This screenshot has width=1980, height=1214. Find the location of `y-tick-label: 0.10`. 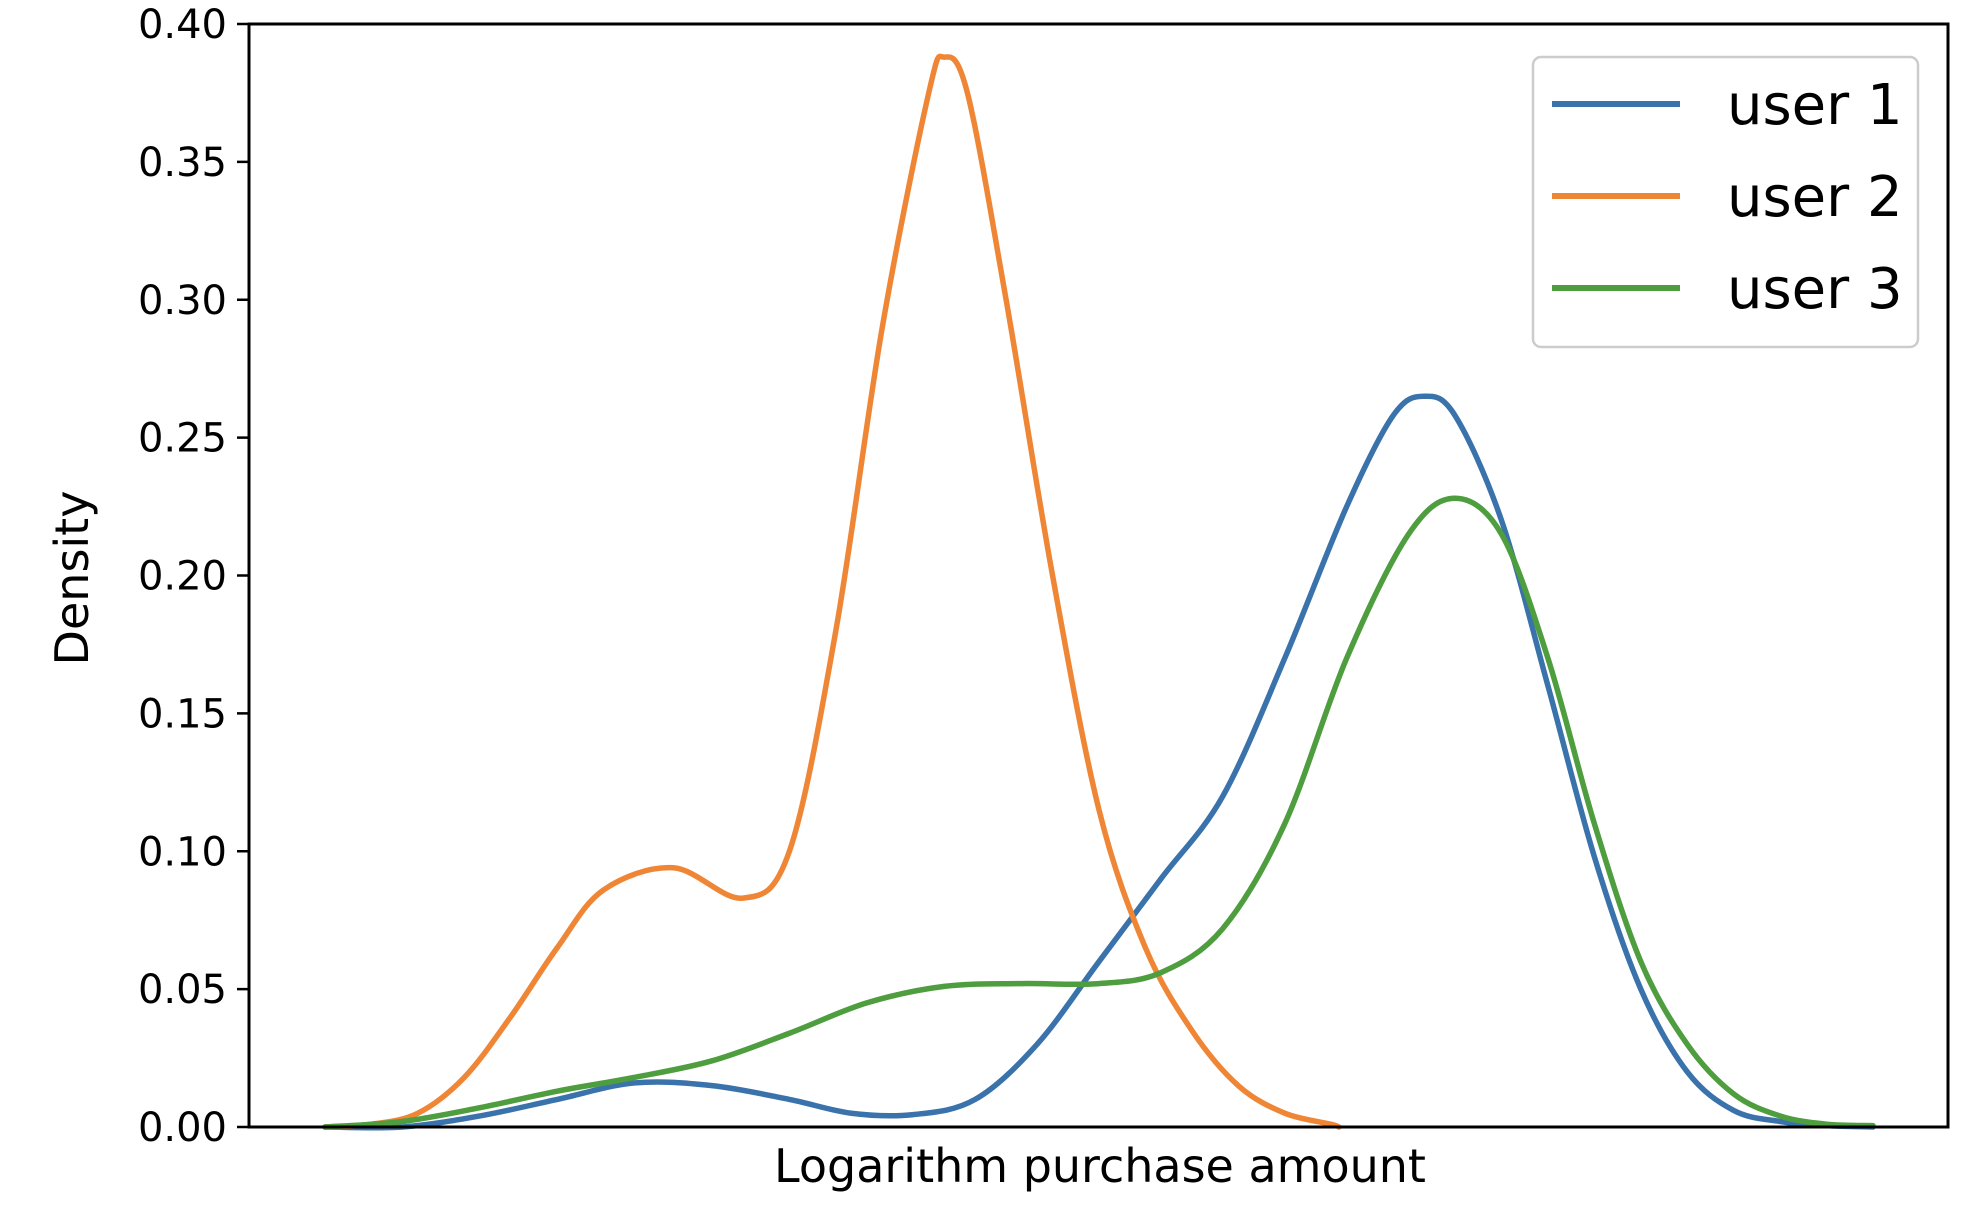

y-tick-label: 0.10 is located at coordinates (182, 852).